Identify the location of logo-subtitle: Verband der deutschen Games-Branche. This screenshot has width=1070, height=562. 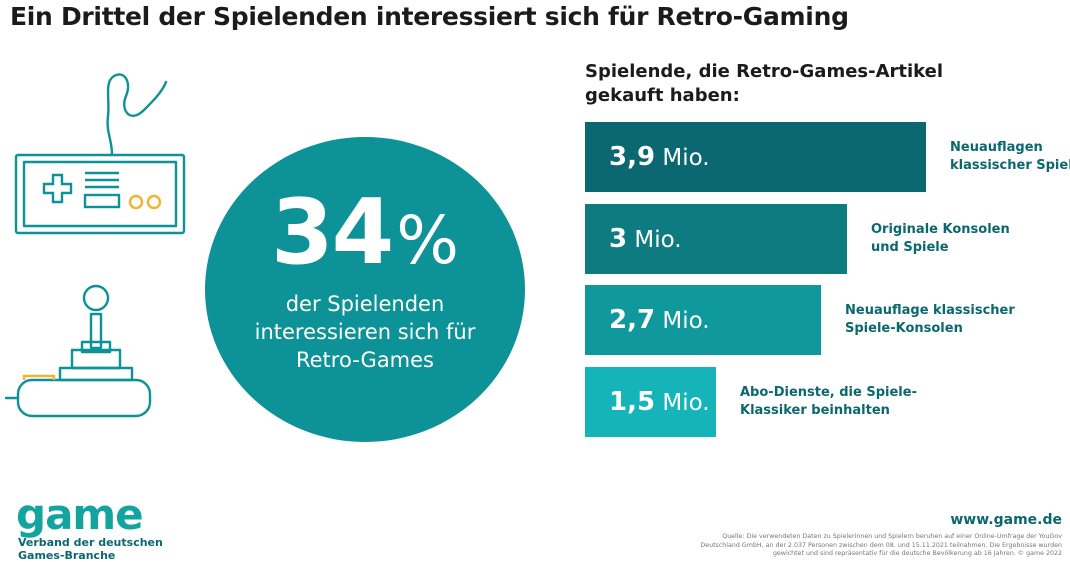
(90, 549).